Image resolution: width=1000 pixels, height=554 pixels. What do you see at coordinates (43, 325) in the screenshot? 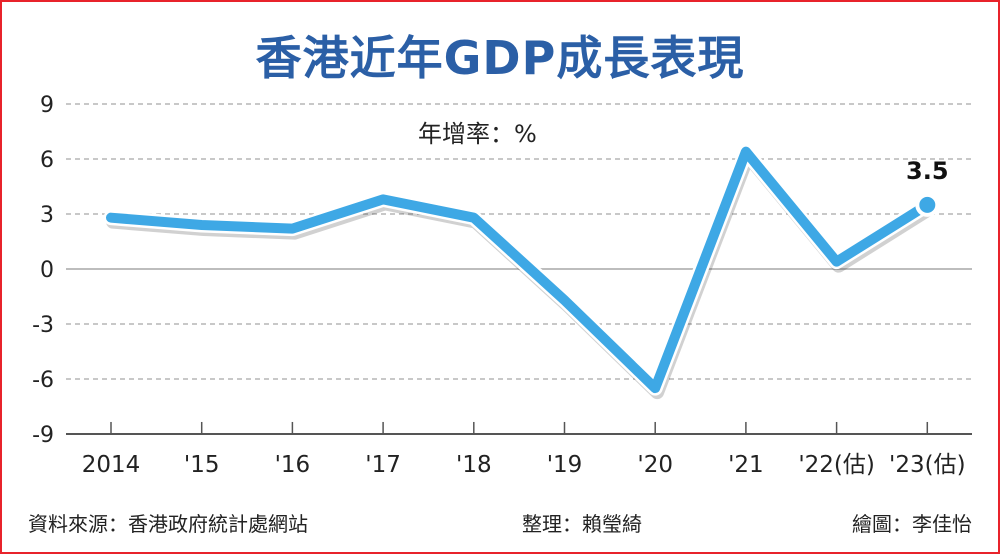
I see `y-tick-label: -3` at bounding box center [43, 325].